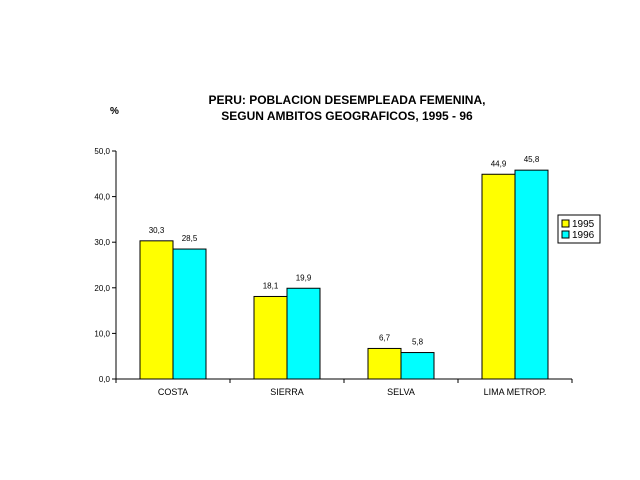 The image size is (640, 480). I want to click on chart-title-line1: PERU: POBLACION DESEMPLEADA FEMENINA,, so click(347, 100).